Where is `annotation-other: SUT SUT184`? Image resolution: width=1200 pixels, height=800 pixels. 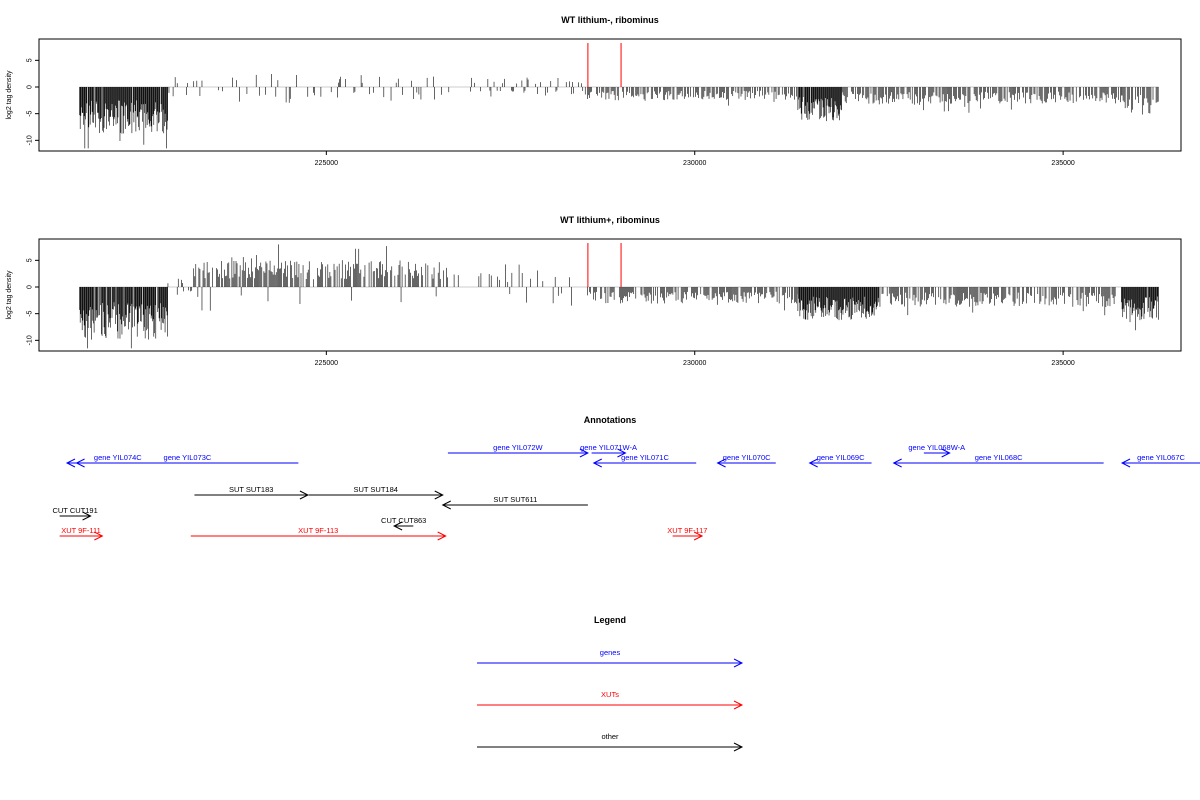 annotation-other: SUT SUT184 is located at coordinates (376, 492).